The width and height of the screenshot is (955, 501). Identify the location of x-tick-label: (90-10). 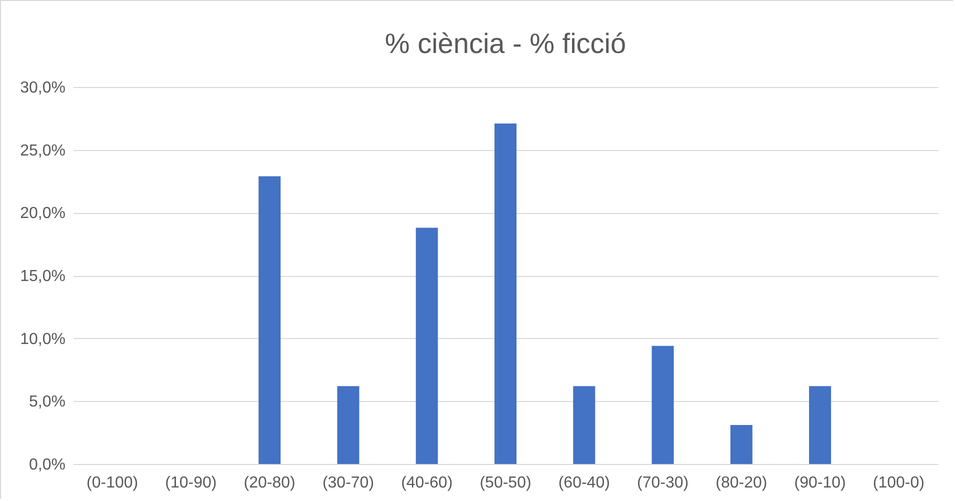
(820, 483).